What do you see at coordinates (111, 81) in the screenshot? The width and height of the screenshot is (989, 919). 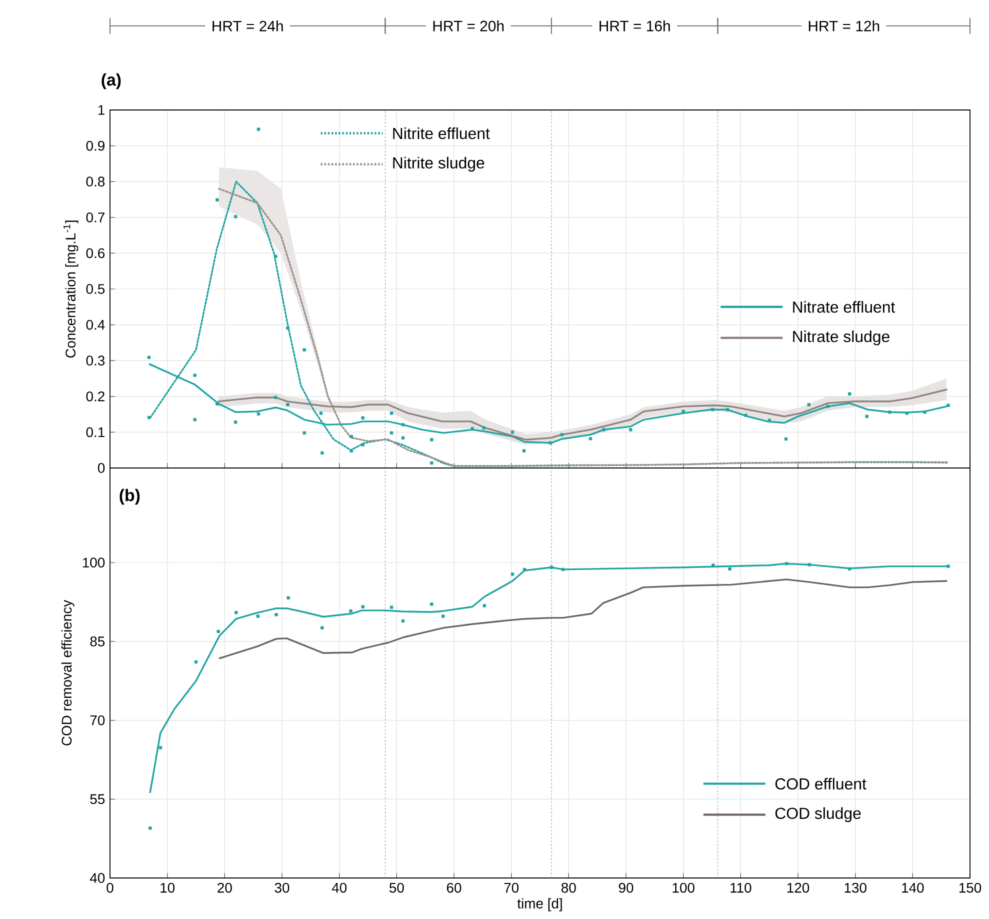 I see `chart-title: (a)` at bounding box center [111, 81].